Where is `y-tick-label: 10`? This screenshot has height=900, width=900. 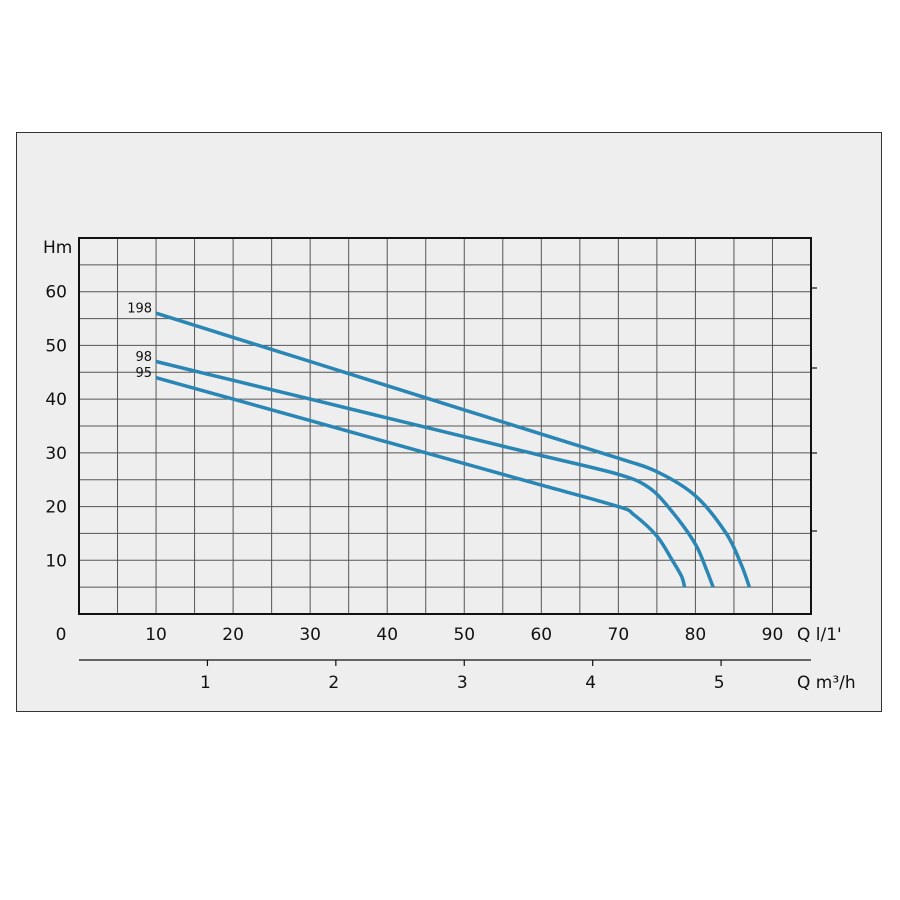 y-tick-label: 10 is located at coordinates (56, 561).